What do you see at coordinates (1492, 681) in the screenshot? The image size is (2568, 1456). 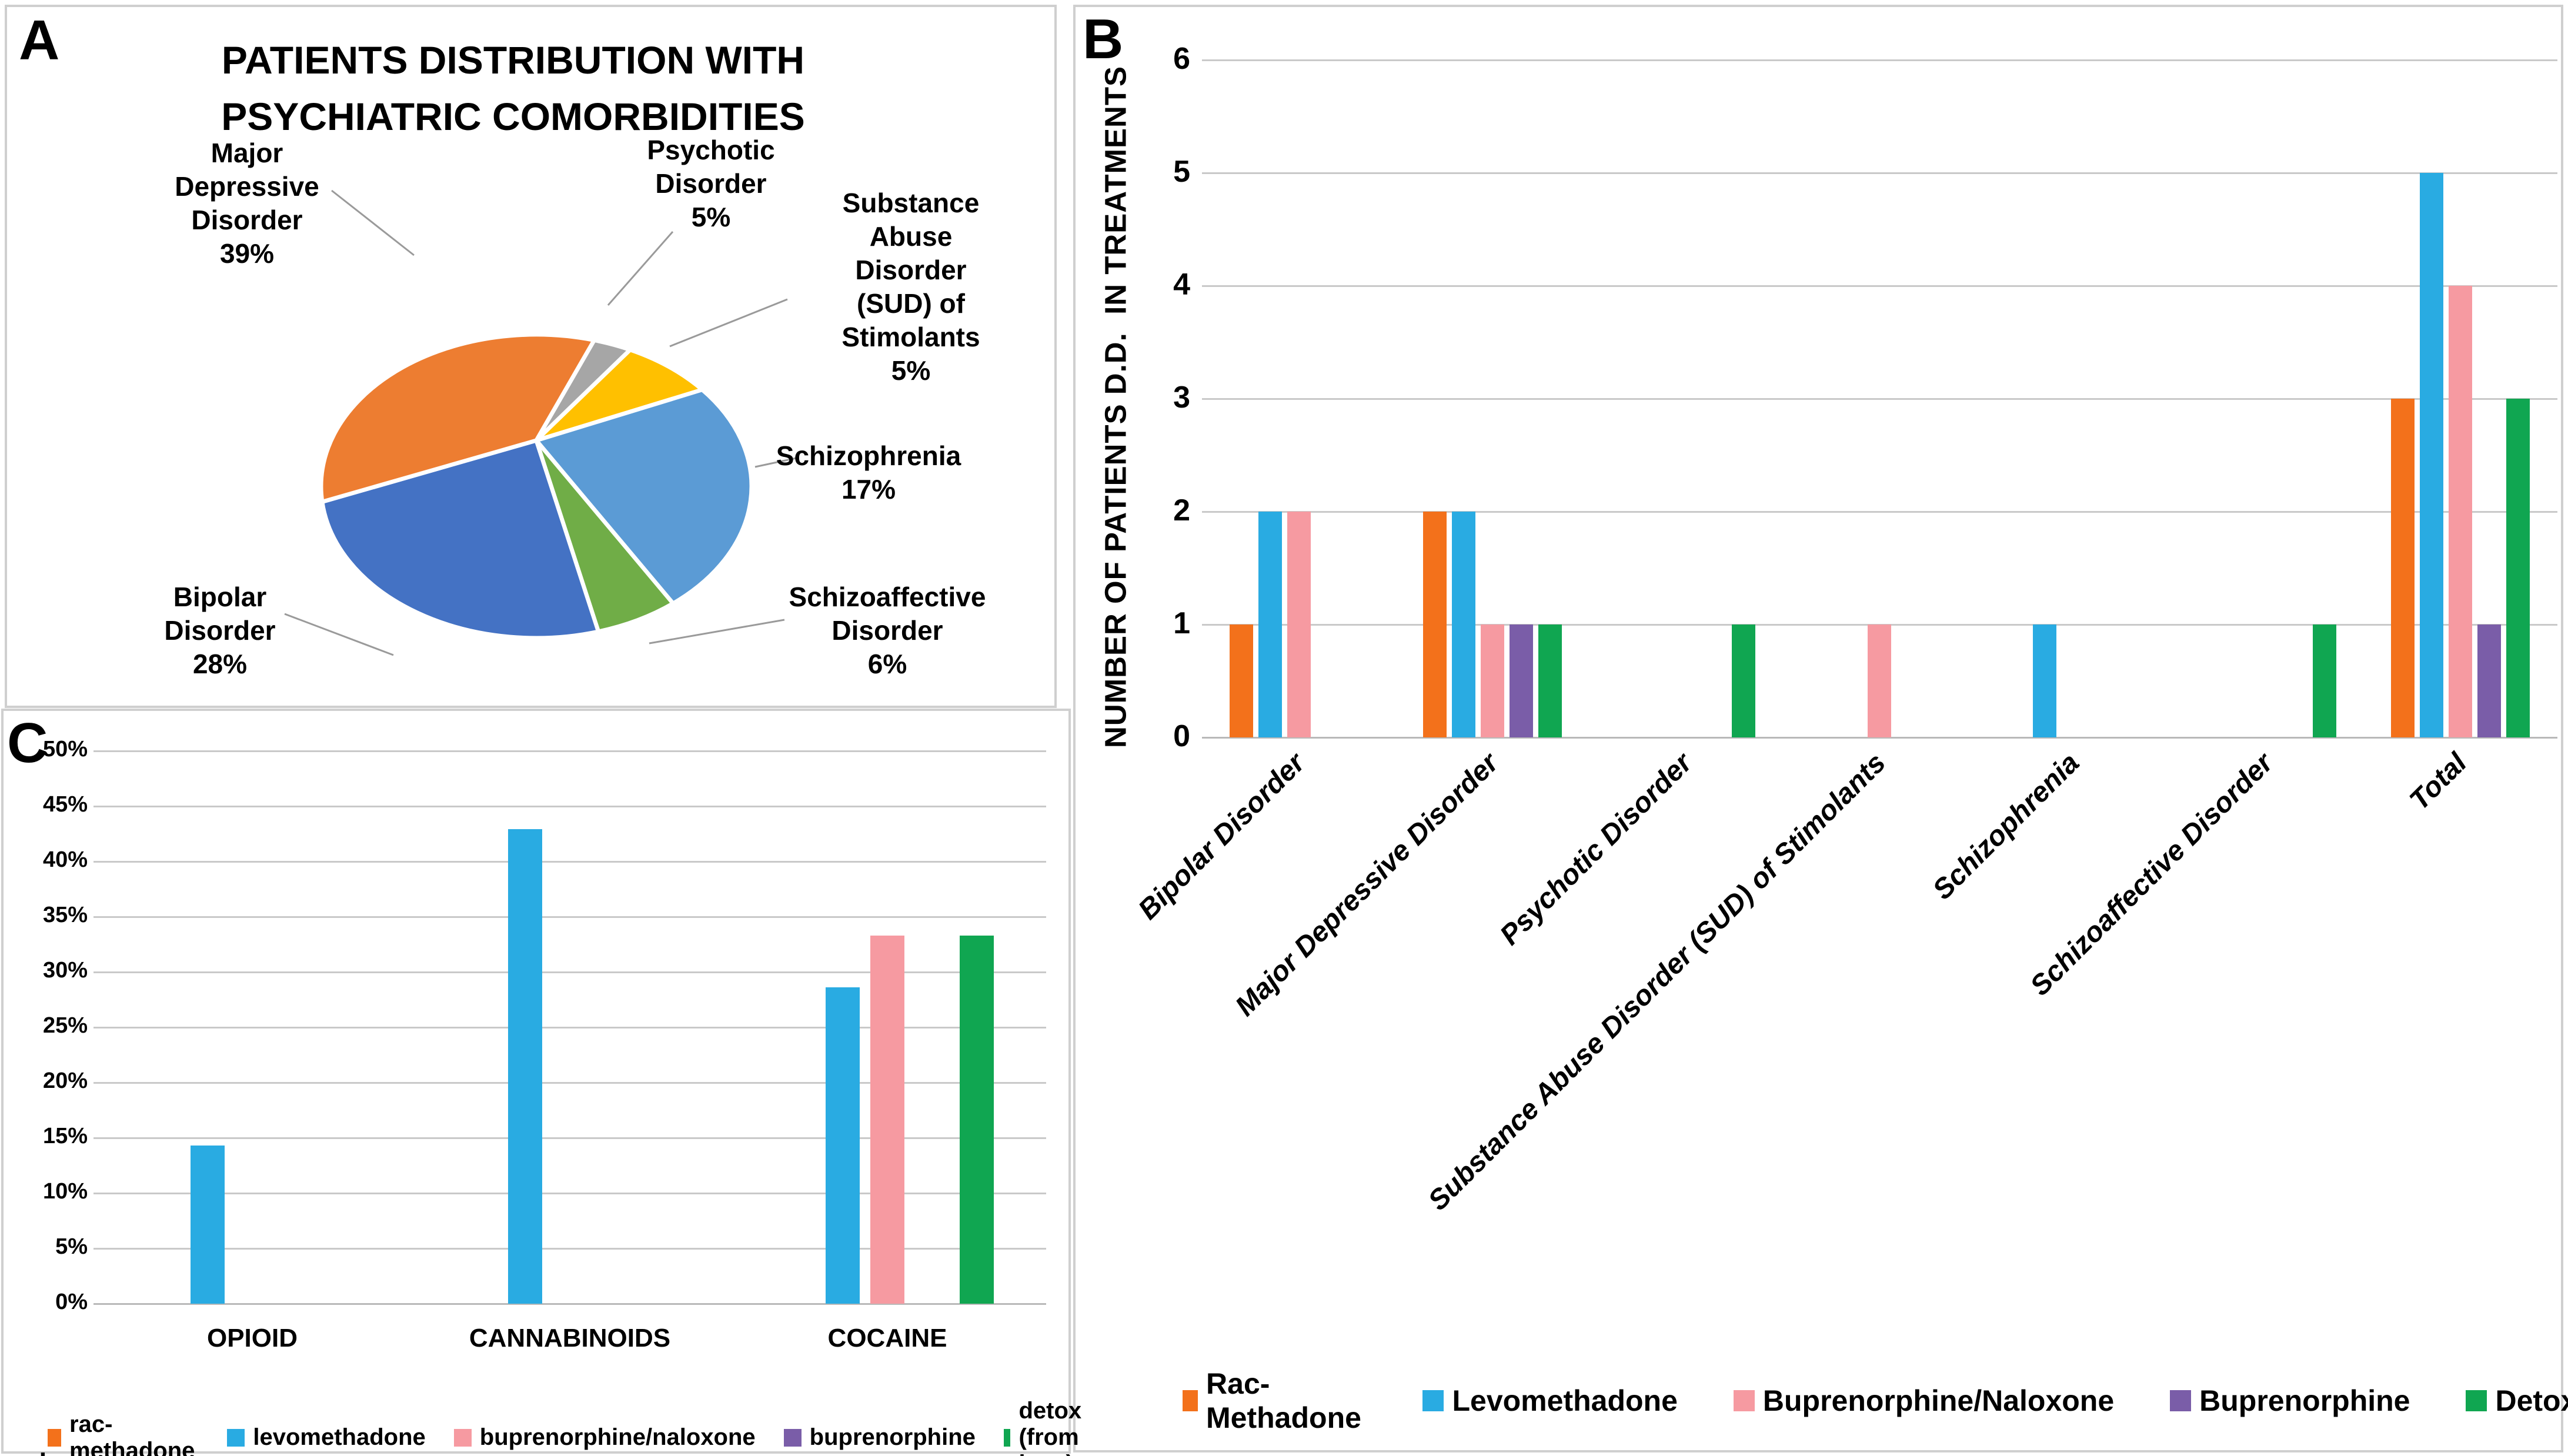 I see `bar-buprenorphine-naloxone-major-depressive-disorder` at bounding box center [1492, 681].